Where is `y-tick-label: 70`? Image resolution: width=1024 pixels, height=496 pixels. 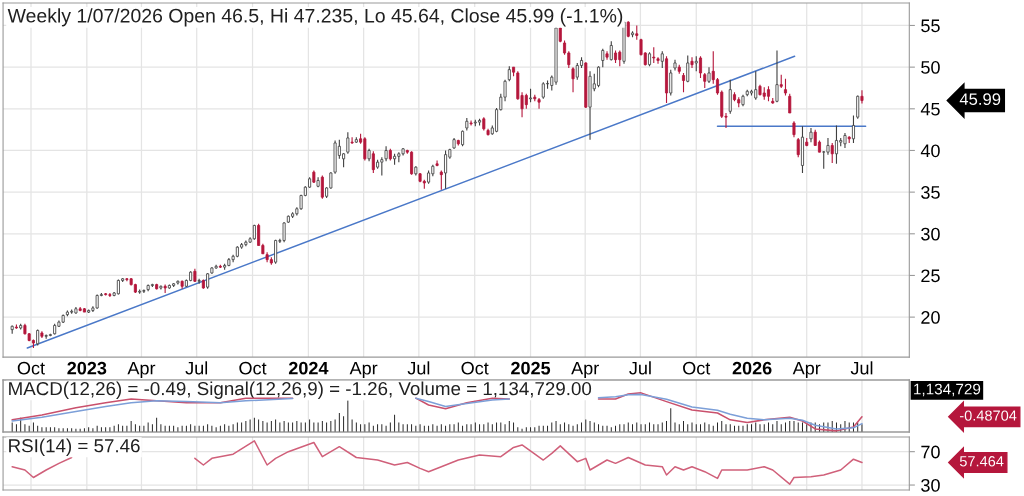 y-tick-label: 70 is located at coordinates (930, 452).